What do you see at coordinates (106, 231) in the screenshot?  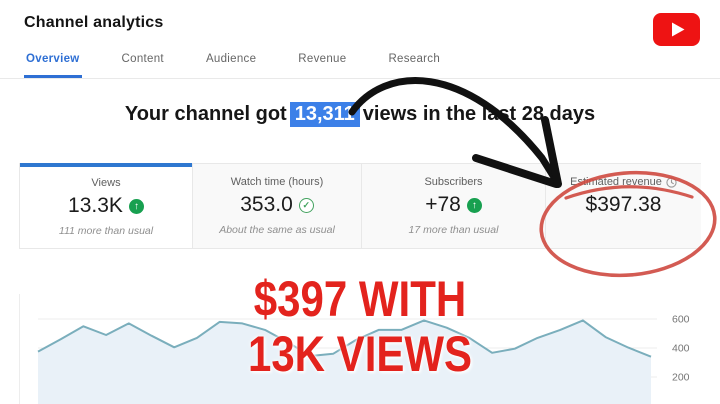 I see `metric-note: 111 more than usual` at bounding box center [106, 231].